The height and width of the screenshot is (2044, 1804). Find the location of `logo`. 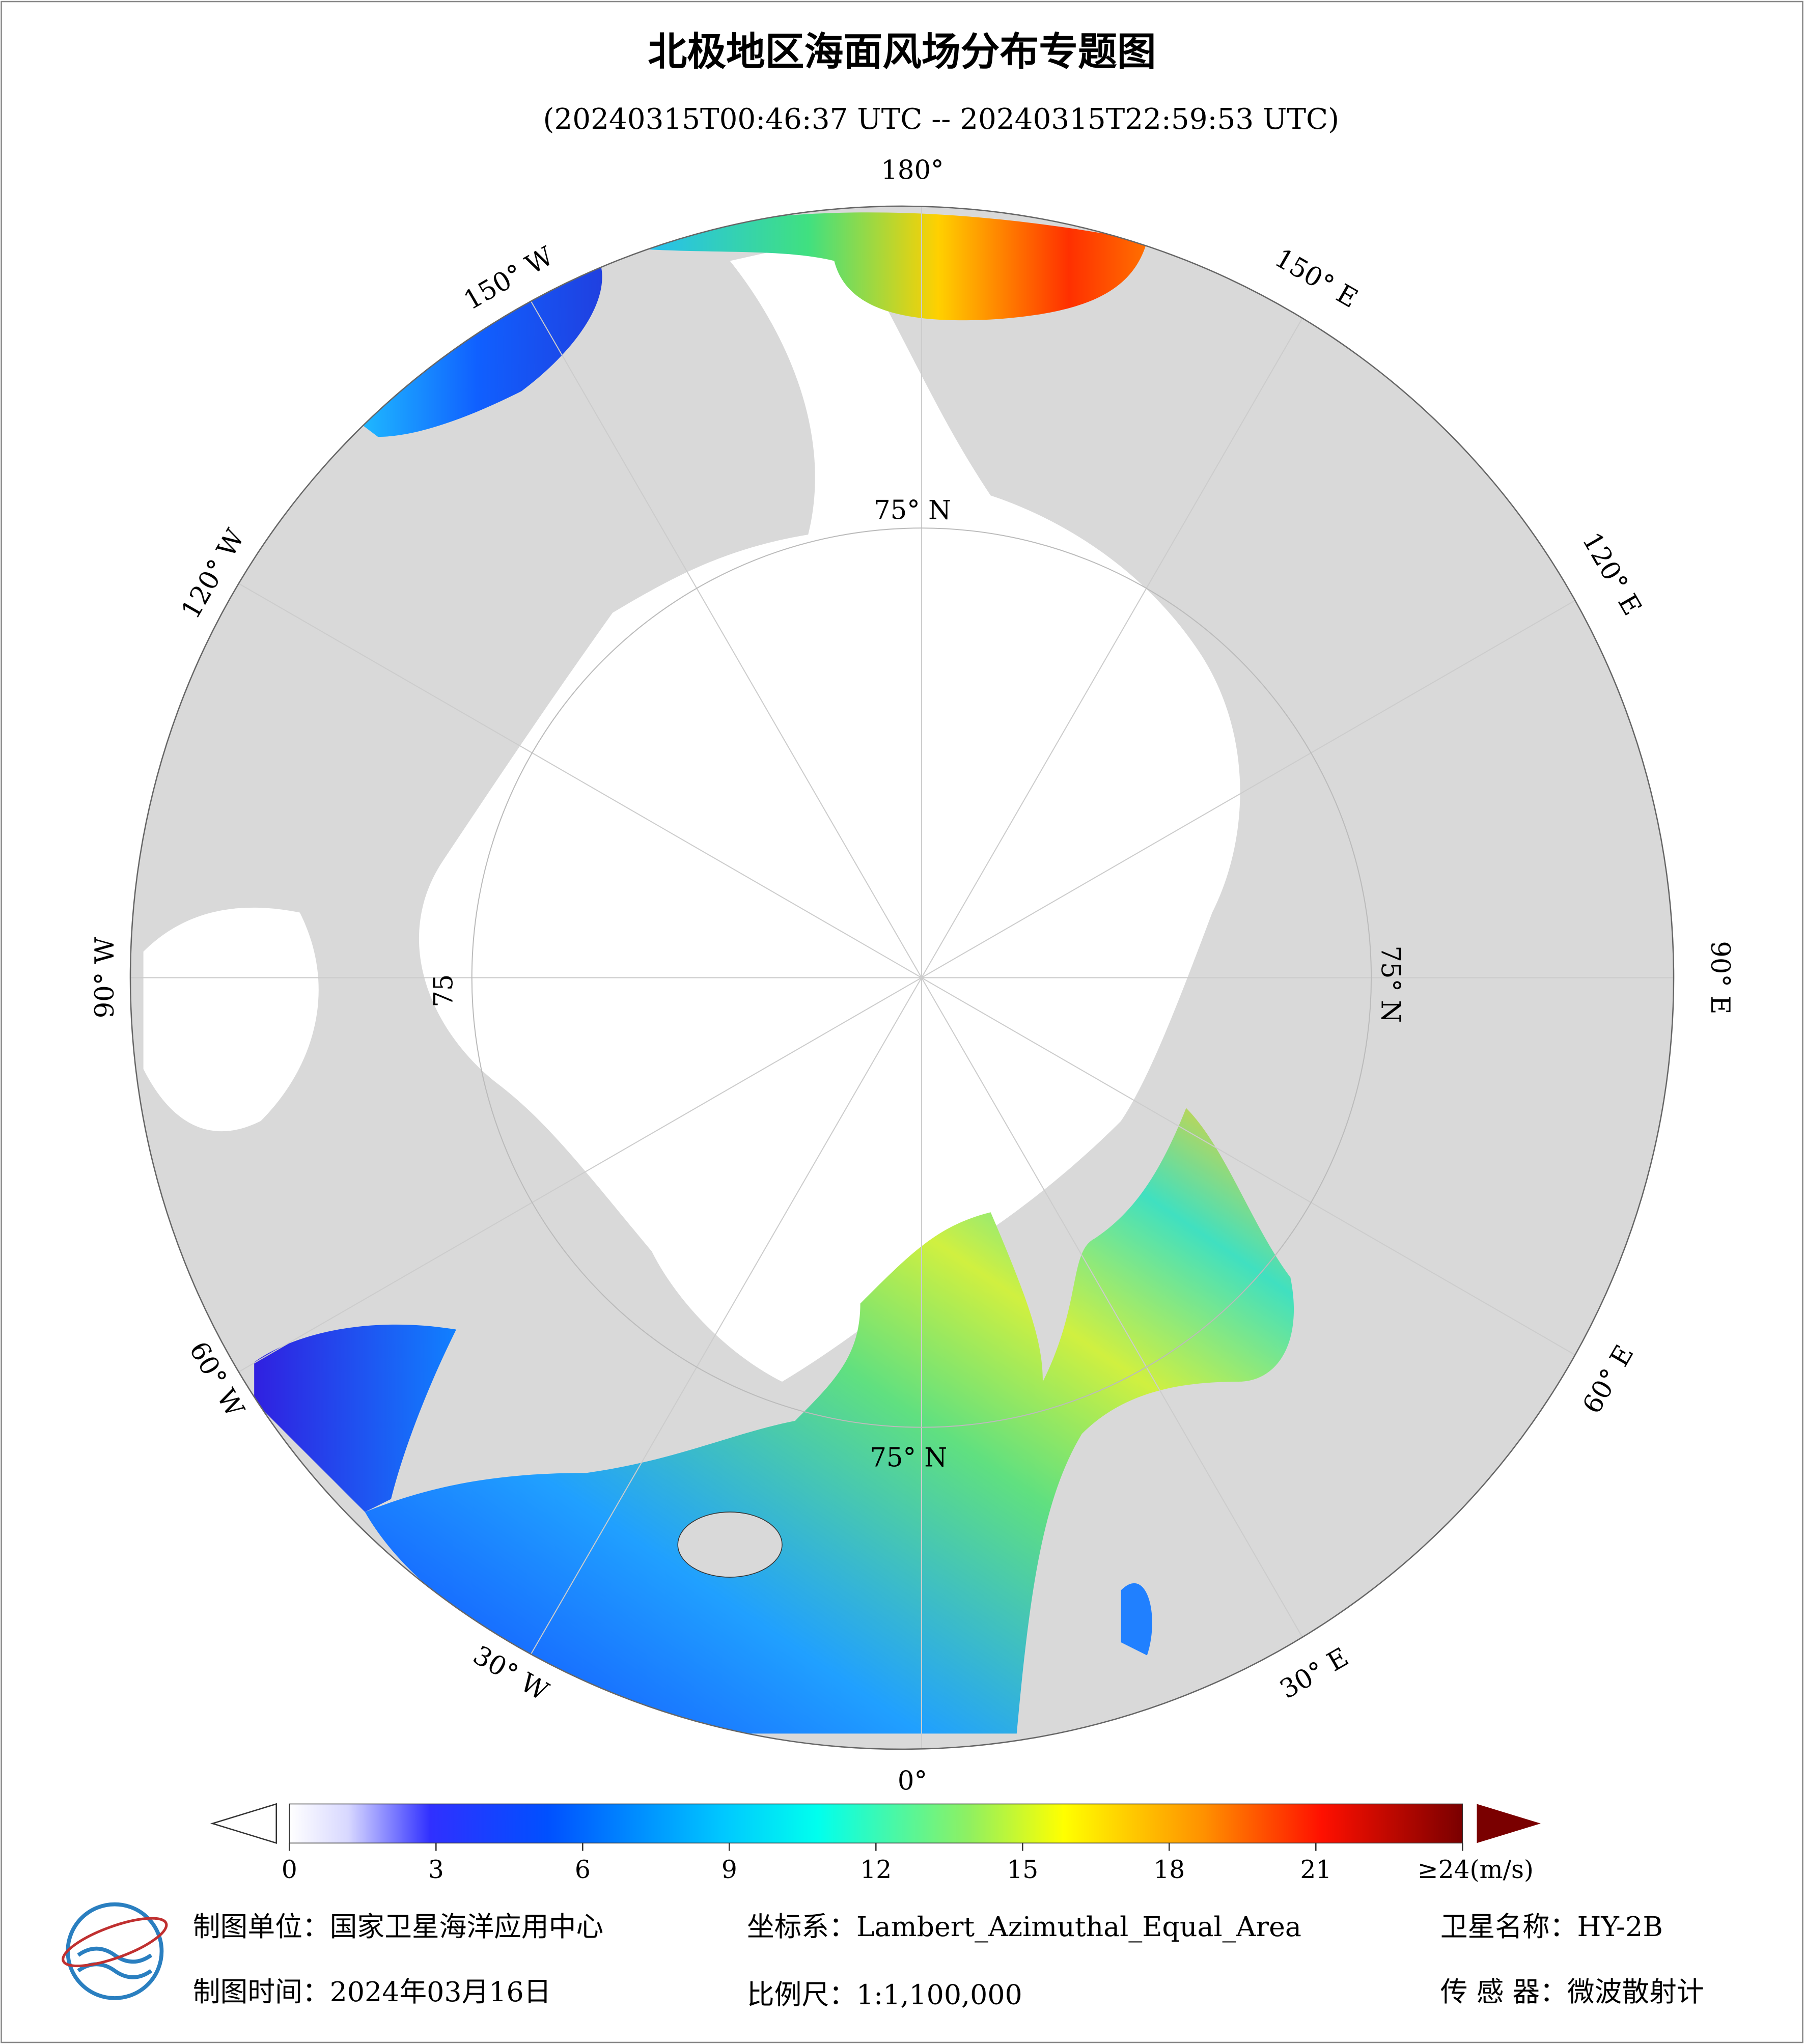

logo is located at coordinates (115, 1951).